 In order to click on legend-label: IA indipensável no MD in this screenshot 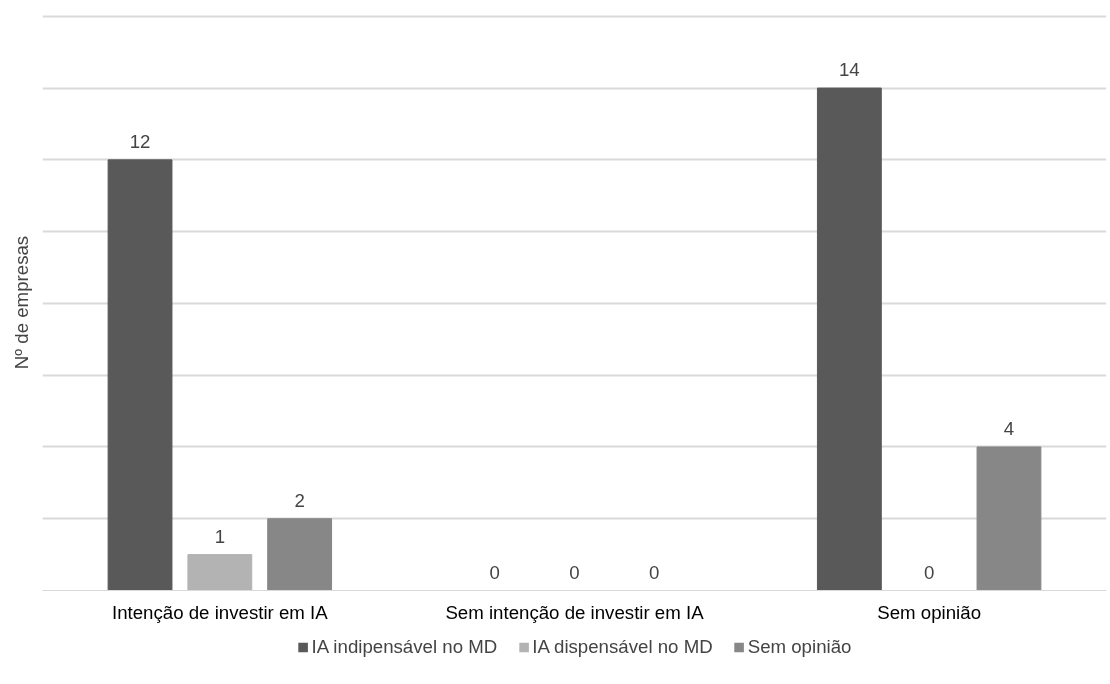, I will do `click(404, 647)`.